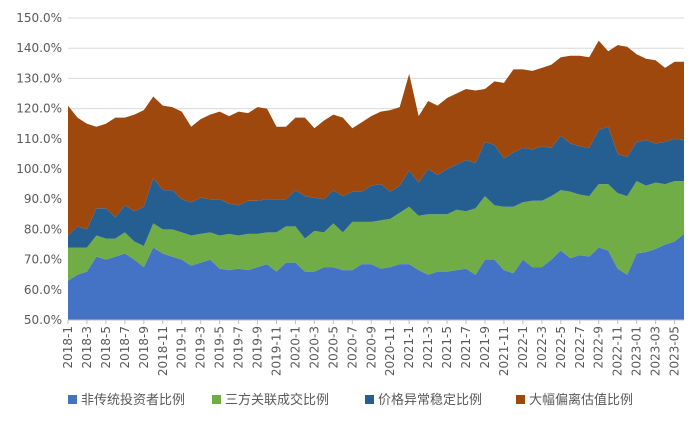  Describe the element at coordinates (258, 347) in the screenshot. I see `x-tick-label: 2019-9` at that location.